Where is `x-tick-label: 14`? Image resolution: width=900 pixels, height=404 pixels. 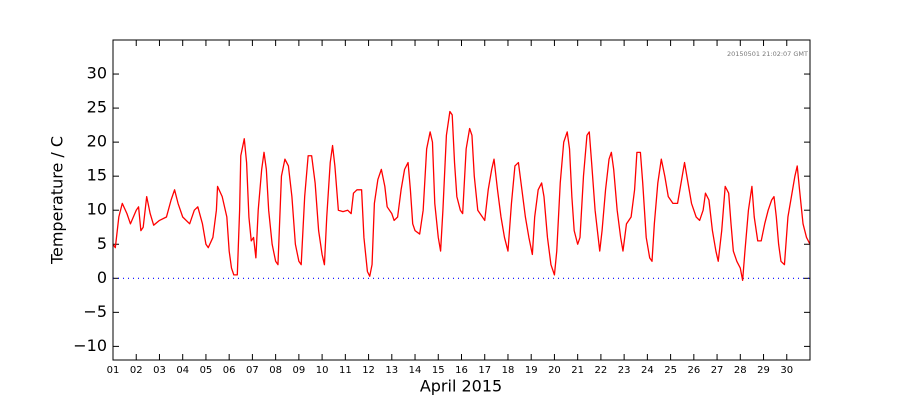 x-tick-label: 14 is located at coordinates (415, 370).